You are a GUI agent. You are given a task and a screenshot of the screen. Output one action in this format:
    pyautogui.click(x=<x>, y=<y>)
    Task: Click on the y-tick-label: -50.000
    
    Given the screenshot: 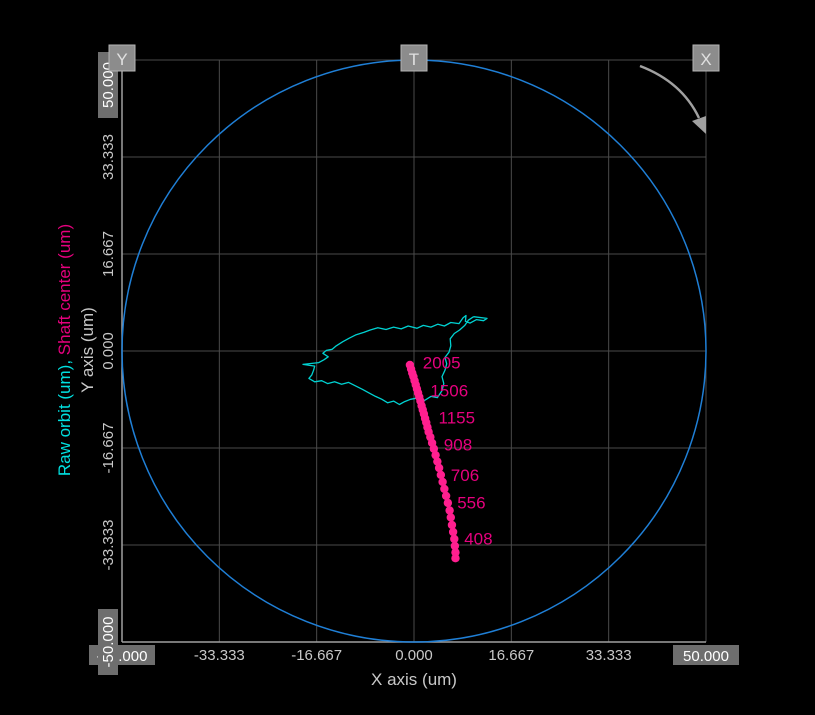 What is the action you would take?
    pyautogui.click(x=108, y=642)
    